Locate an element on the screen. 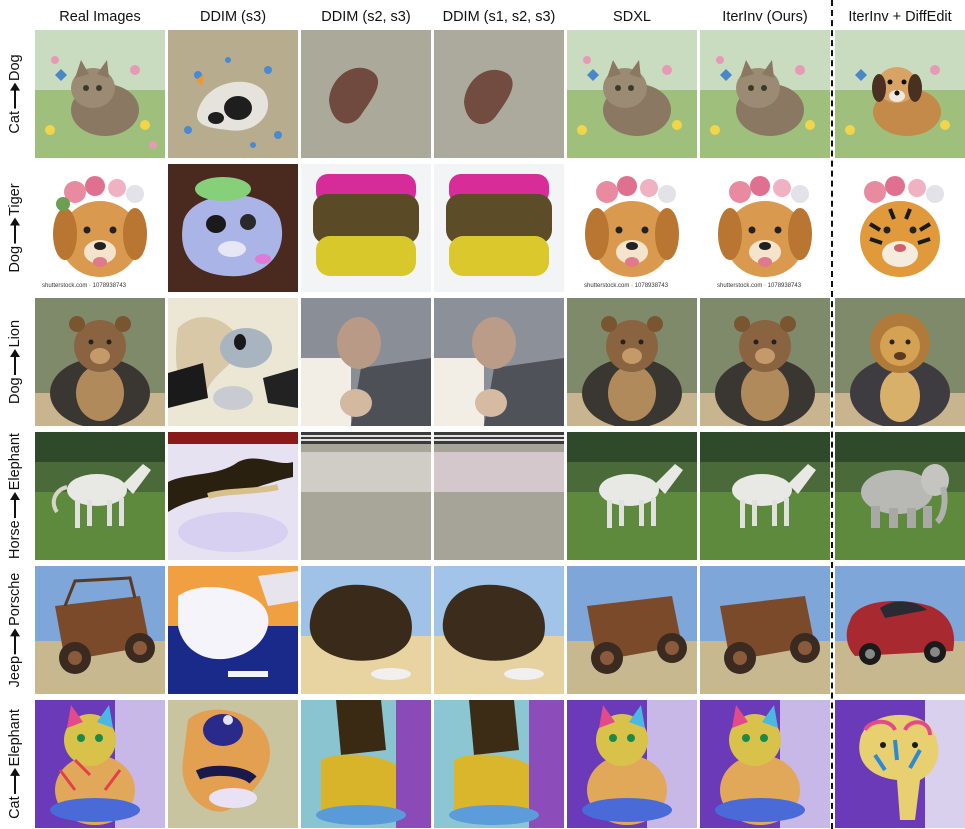  watermark-iterinv: shutterstock.com · 1078938743 is located at coordinates (759, 286).